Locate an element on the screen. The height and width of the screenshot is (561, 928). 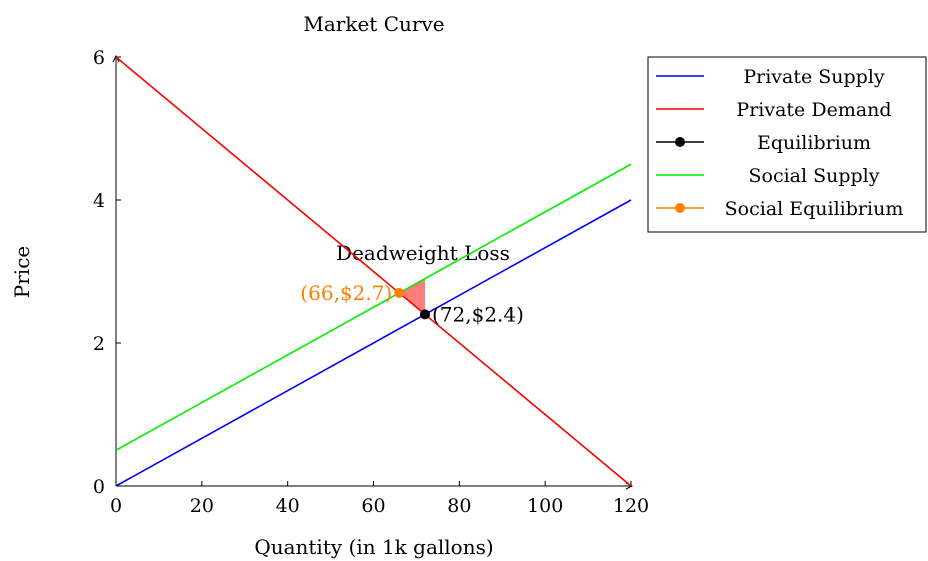
y-axis-arrow is located at coordinates (116, 58).